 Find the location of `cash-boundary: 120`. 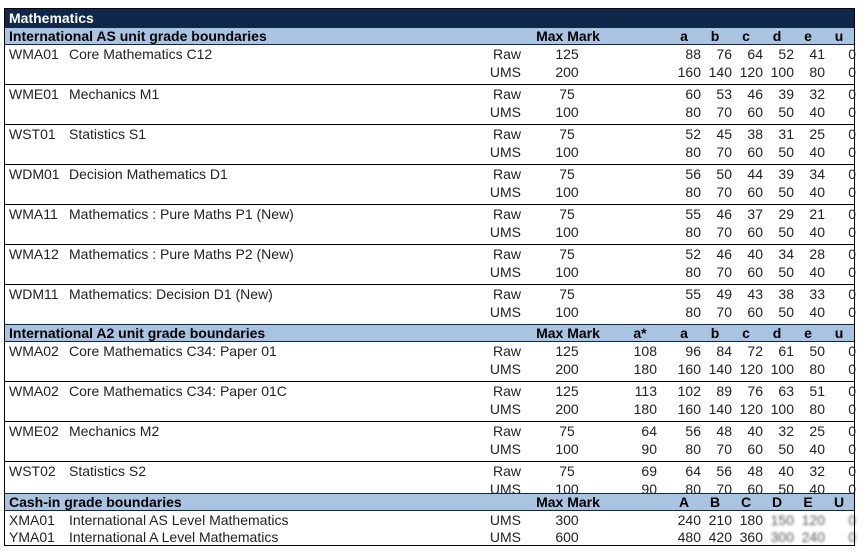

cash-boundary: 120 is located at coordinates (813, 520).